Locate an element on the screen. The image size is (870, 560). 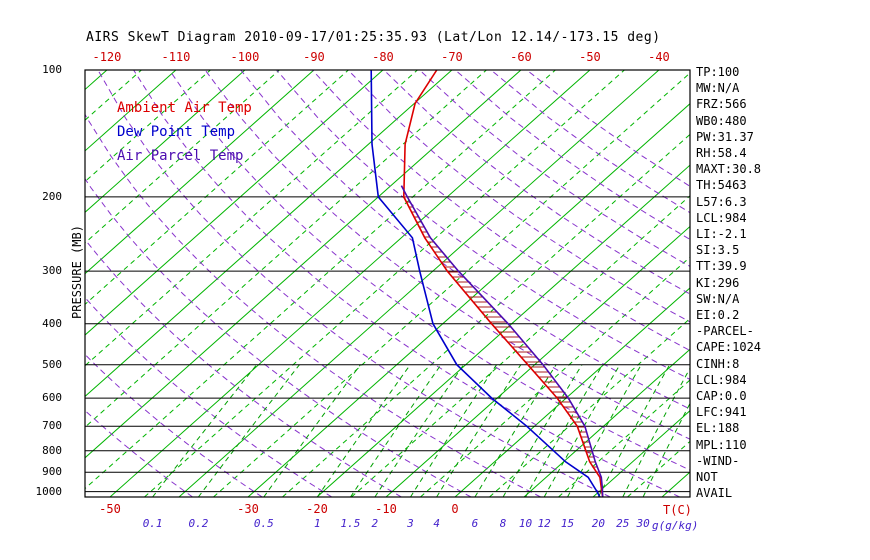
mixing-ratio-label: 30 is located at coordinates (643, 523).